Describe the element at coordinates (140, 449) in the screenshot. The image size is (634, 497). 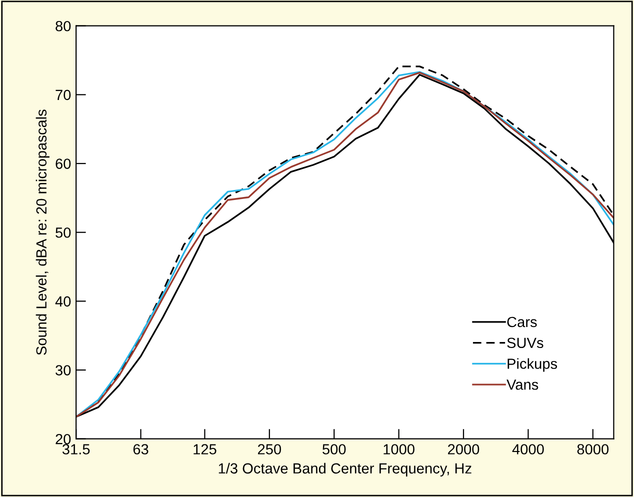
I see `x-tick-label: 63` at that location.